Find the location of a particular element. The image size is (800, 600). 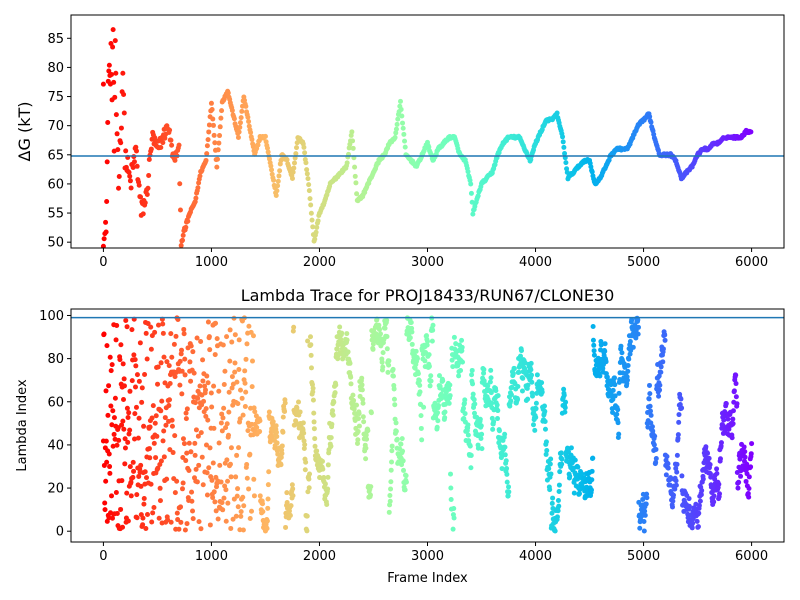

lambda-x-ticks: 0 1000 2000 3000 4000 5000 6000 is located at coordinates (433, 553).